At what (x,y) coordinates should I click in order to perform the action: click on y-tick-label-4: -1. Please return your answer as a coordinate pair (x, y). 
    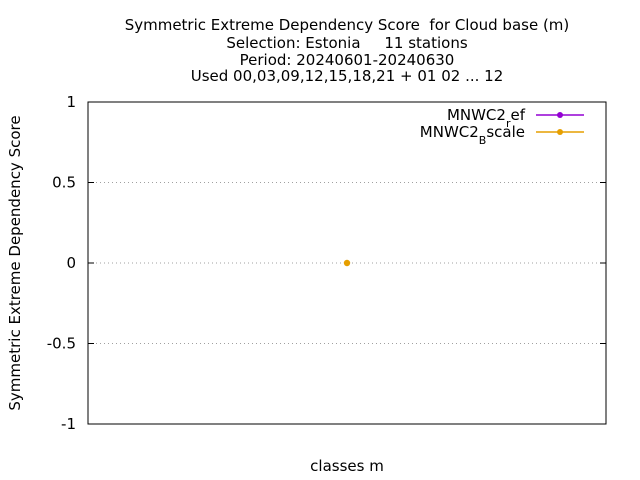
    Looking at the image, I should click on (68, 424).